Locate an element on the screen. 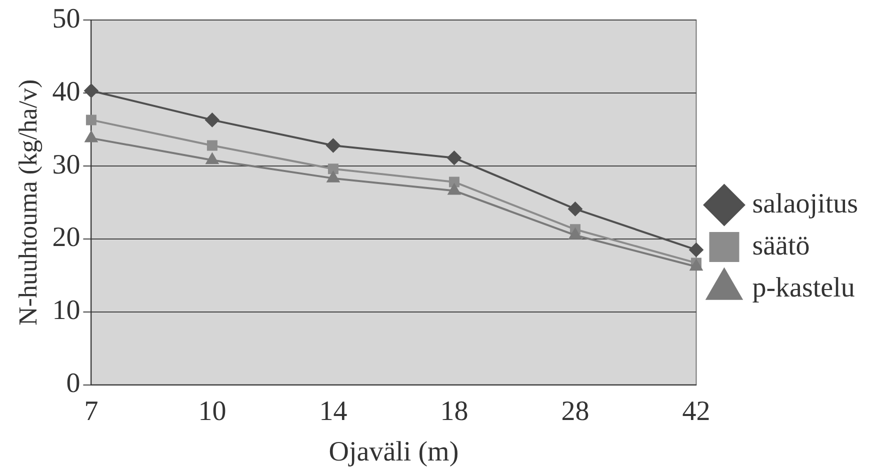 This screenshot has height=474, width=878. y-tick-label: 20 is located at coordinates (66, 238).